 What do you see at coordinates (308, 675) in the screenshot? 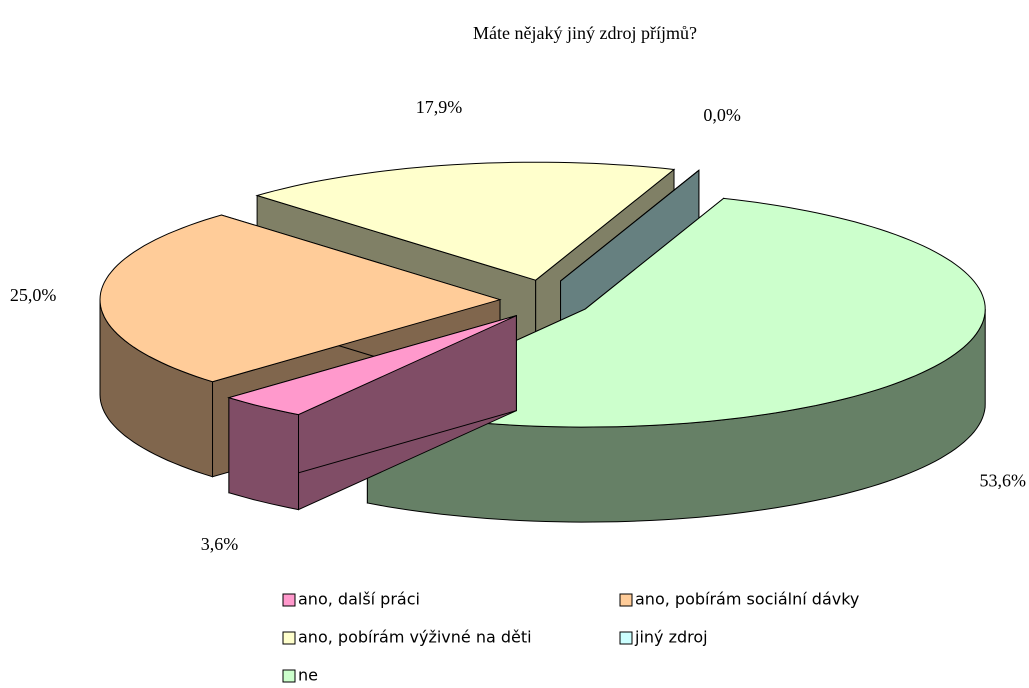
I see `legend-label: ne` at bounding box center [308, 675].